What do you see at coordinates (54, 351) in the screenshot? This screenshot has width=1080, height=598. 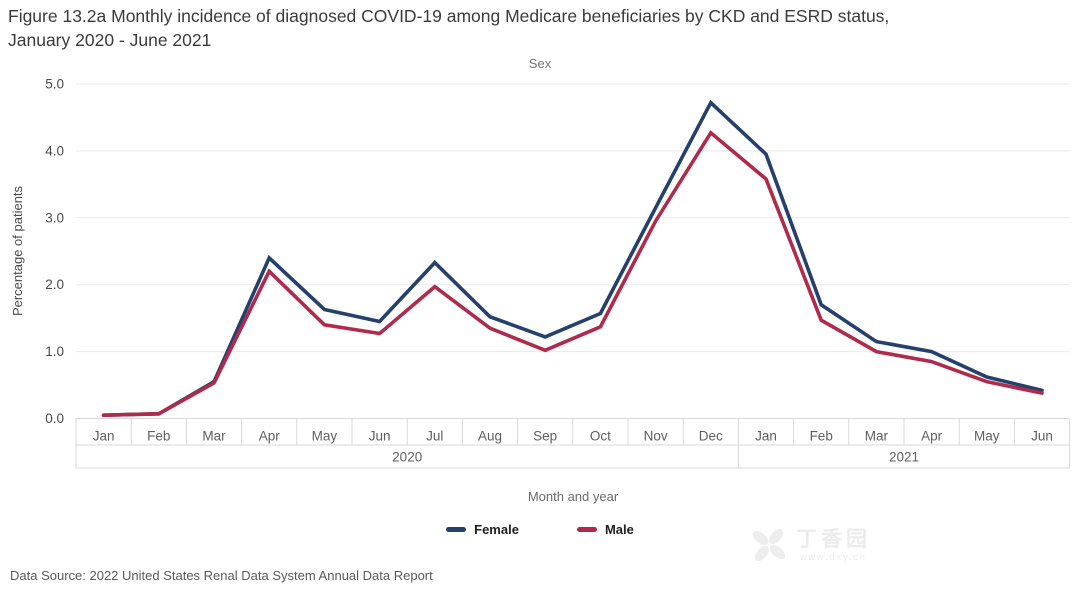 I see `y-tick-label: 1.0` at bounding box center [54, 351].